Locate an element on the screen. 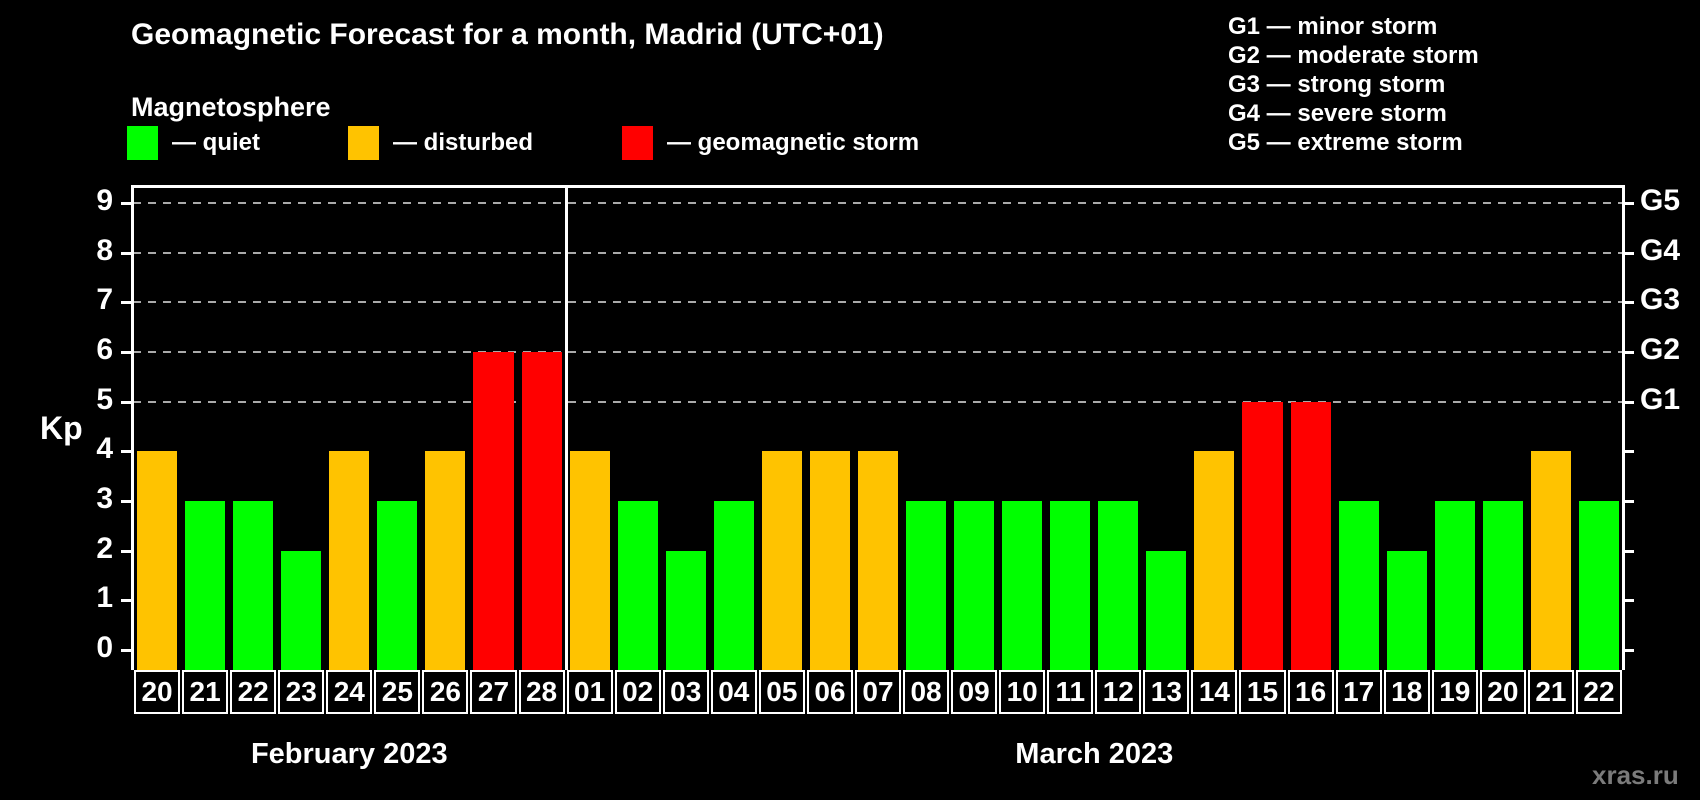  day-label-box: 25 is located at coordinates (397, 692).